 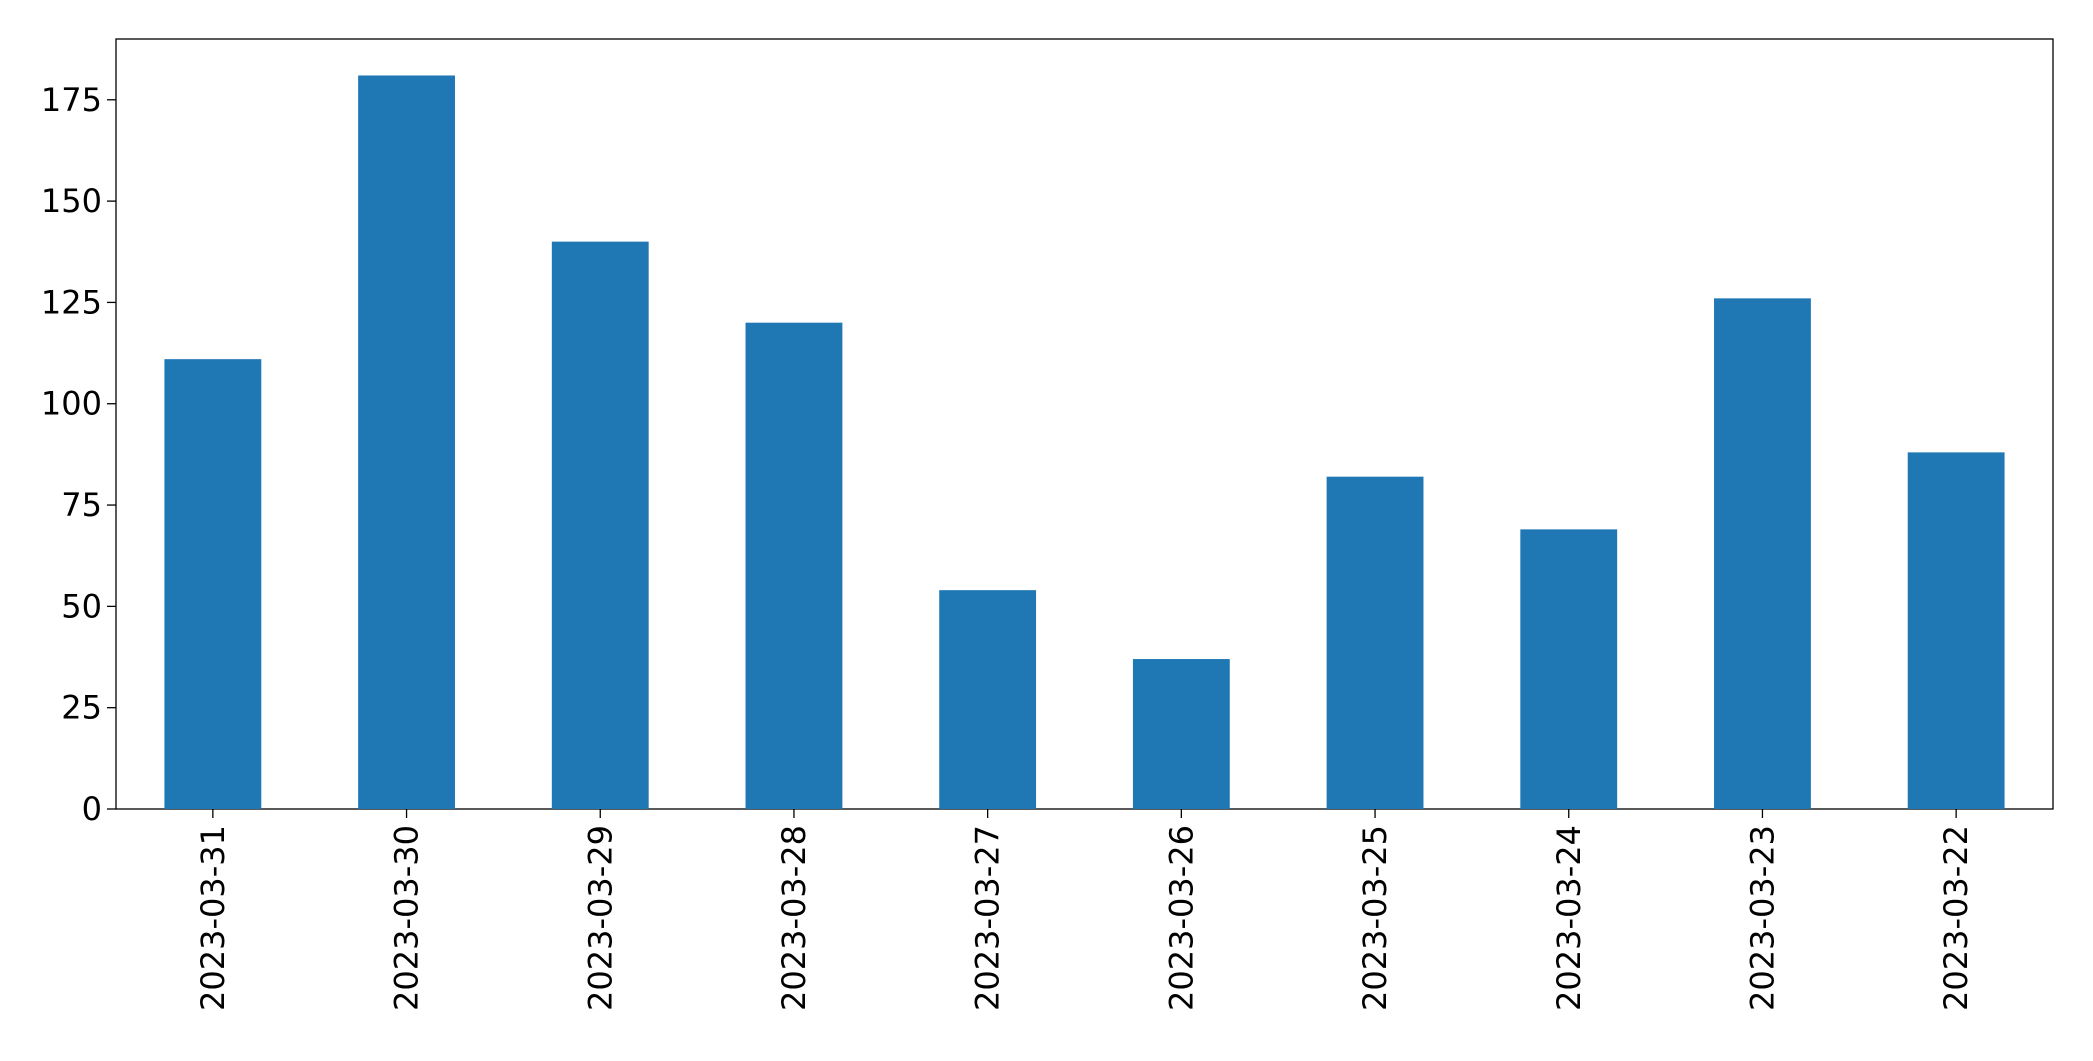 I want to click on x-tick-label: 2023-03-22, so click(x=1956, y=918).